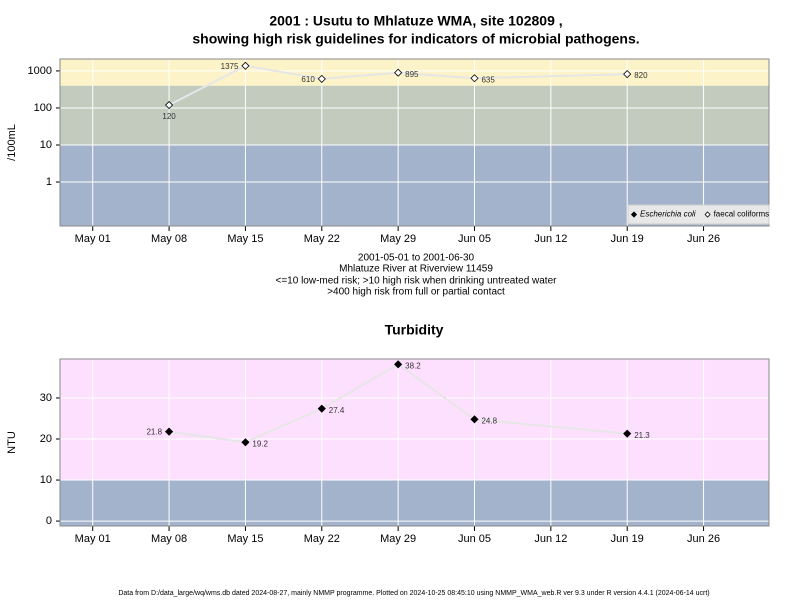  I want to click on y-axis-label: /100mL, so click(12, 142).